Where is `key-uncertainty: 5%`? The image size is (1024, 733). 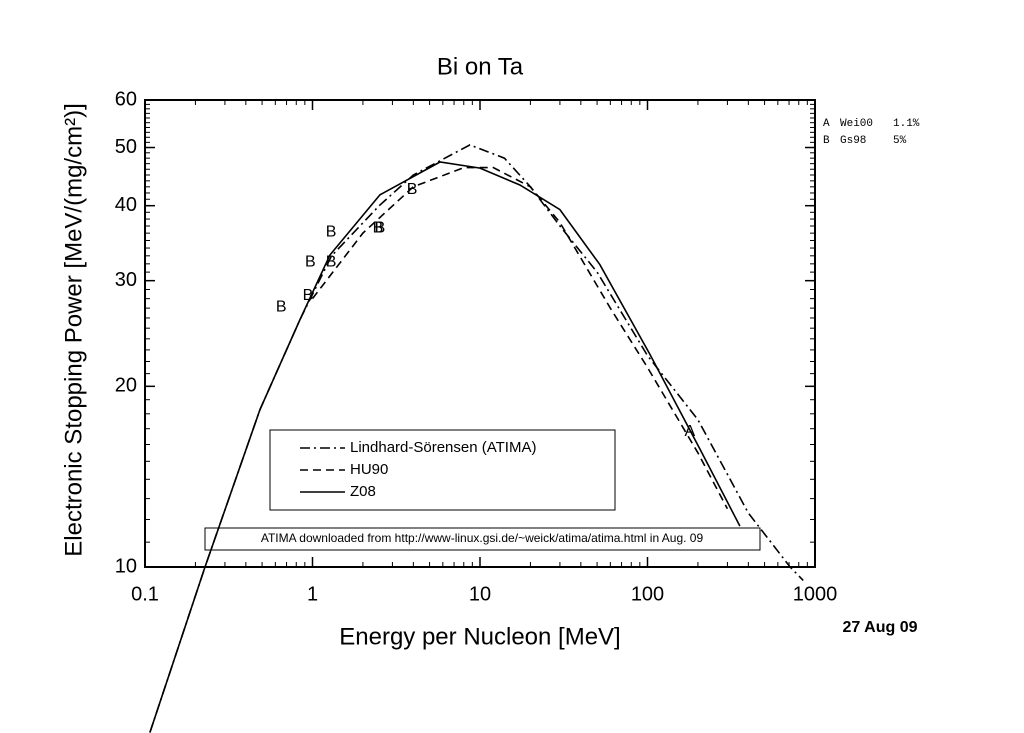 key-uncertainty: 5% is located at coordinates (900, 141).